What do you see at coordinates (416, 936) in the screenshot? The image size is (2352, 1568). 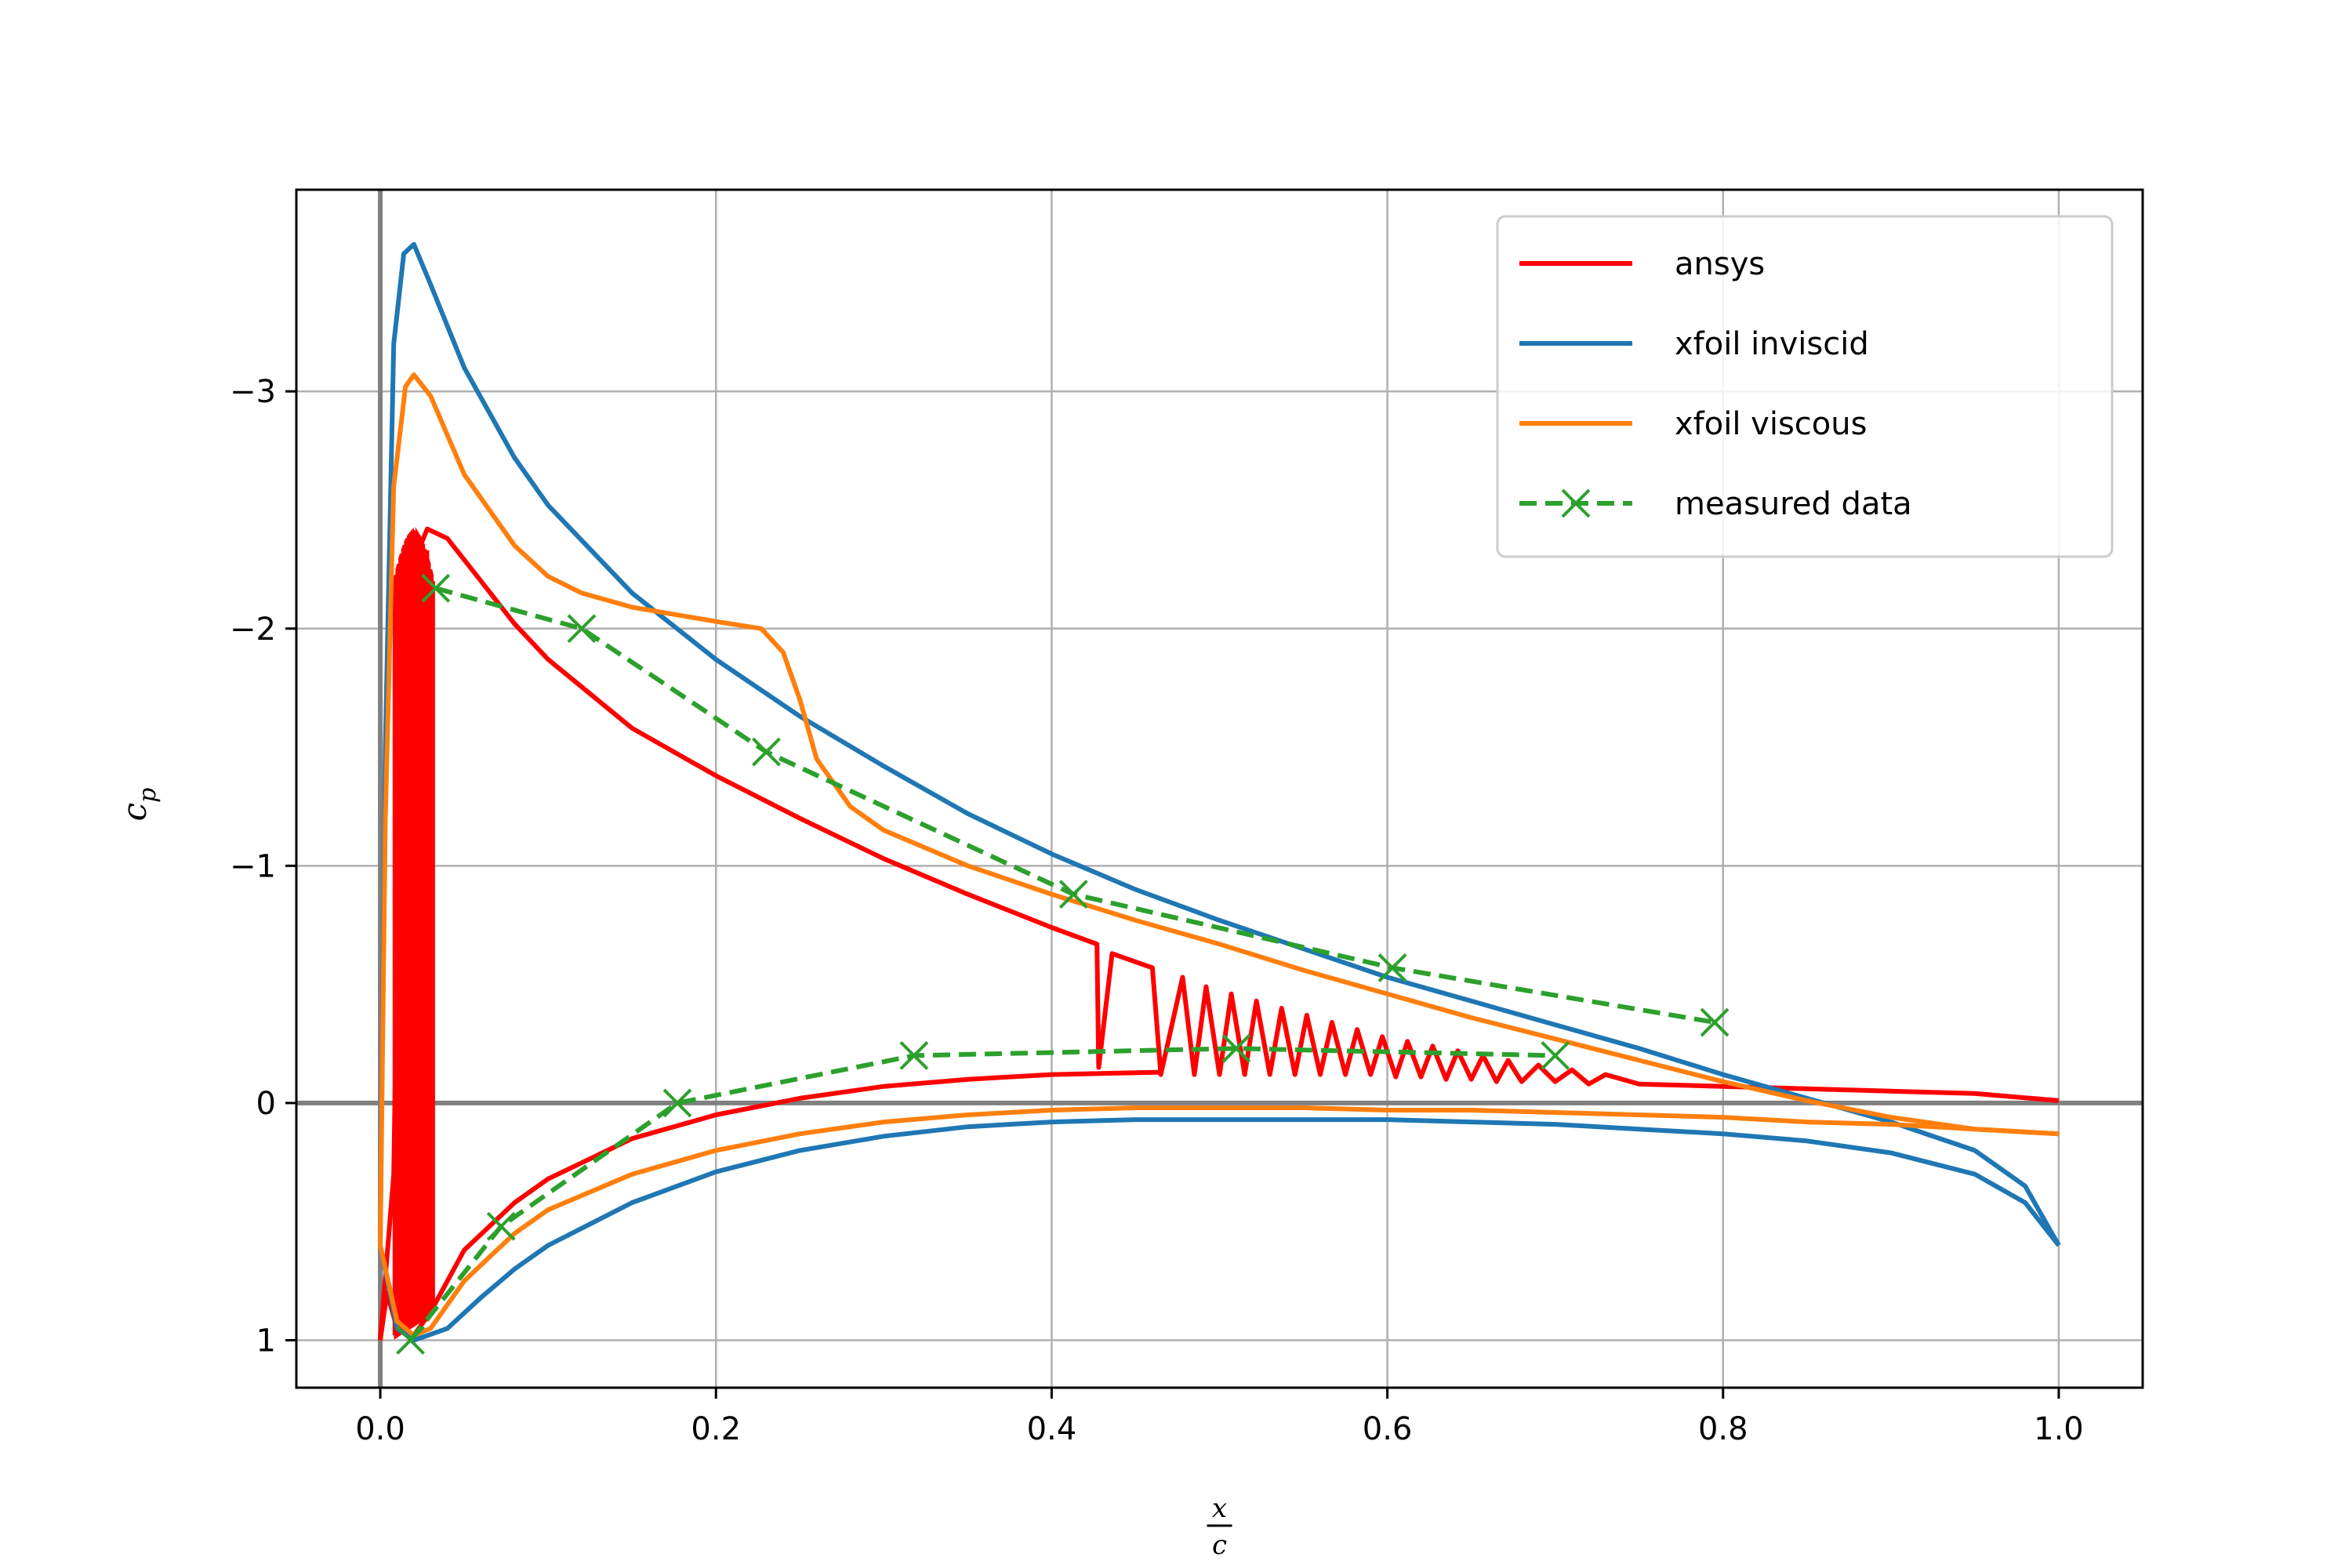 I see `ansys-dense-band` at bounding box center [416, 936].